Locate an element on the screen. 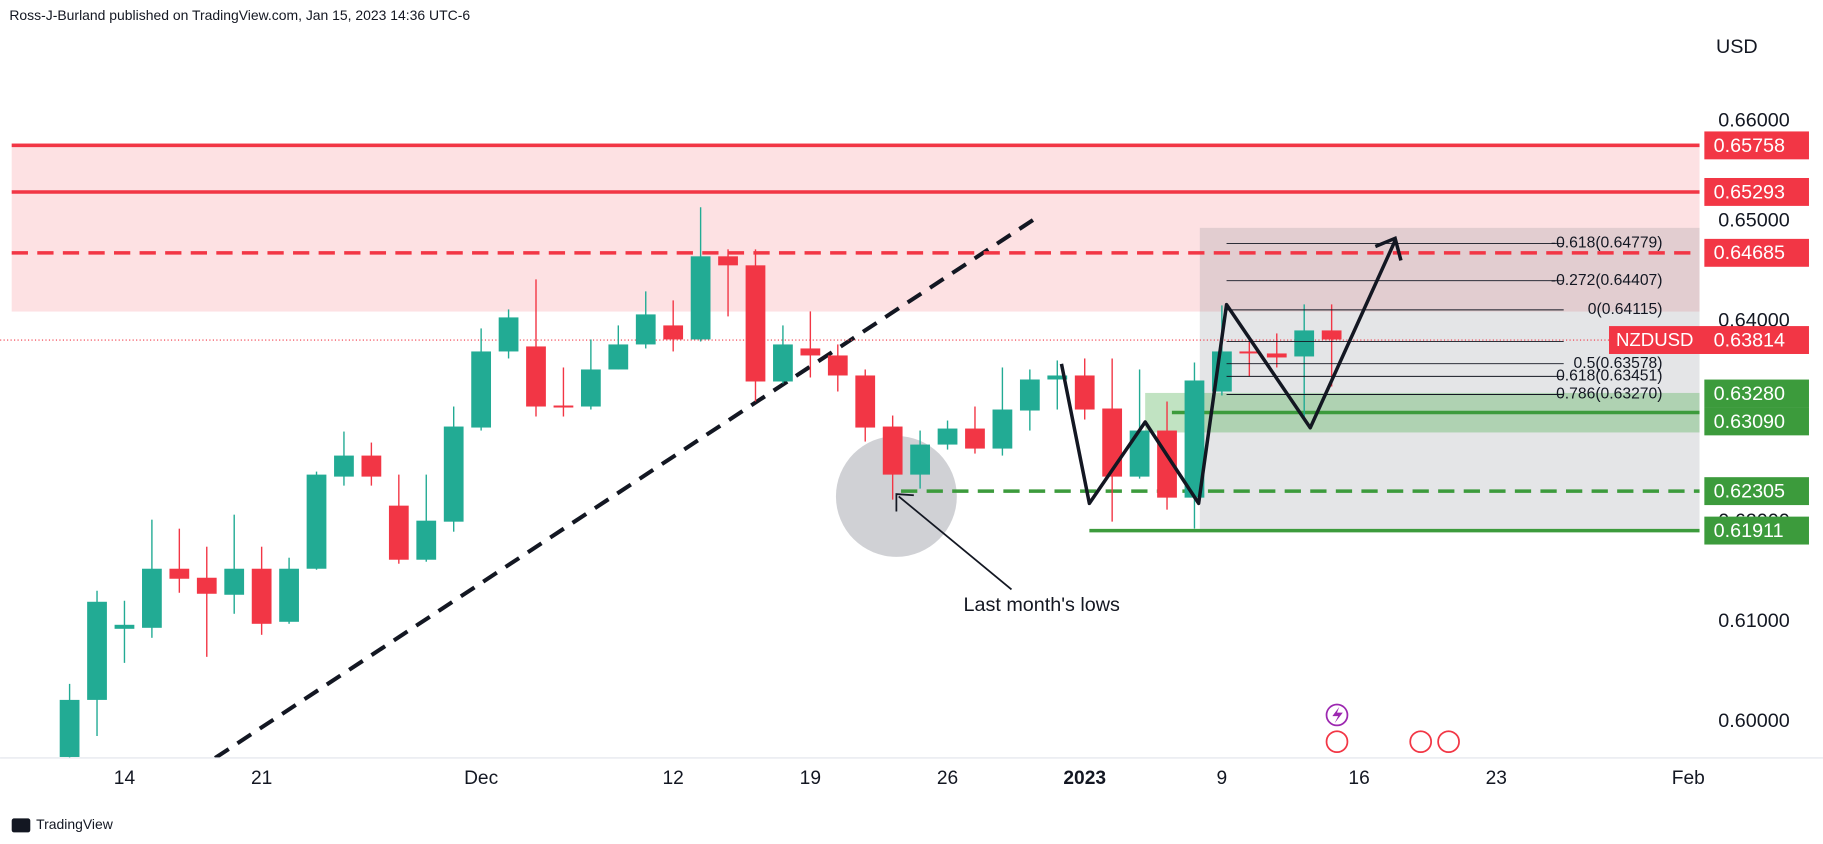 This screenshot has height=844, width=1823. fib-box is located at coordinates (1449, 378).